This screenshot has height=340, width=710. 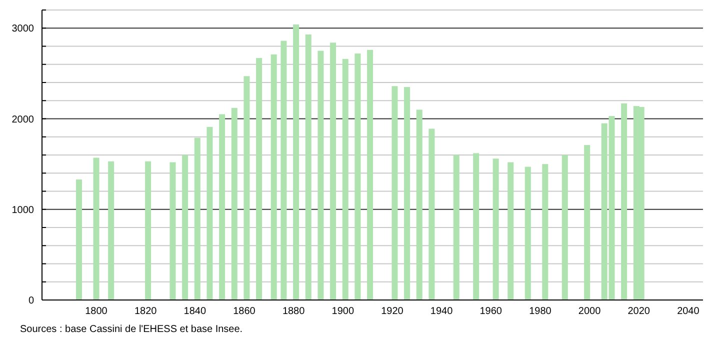 What do you see at coordinates (540, 311) in the screenshot?
I see `x-tick-label: 1980` at bounding box center [540, 311].